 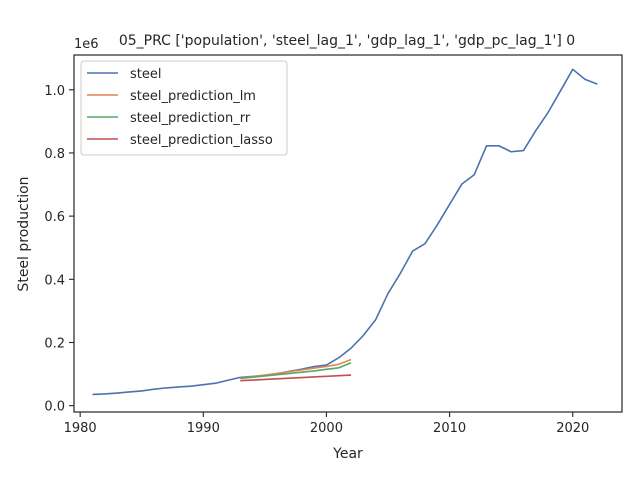 What do you see at coordinates (326, 428) in the screenshot?
I see `x-tick-label: 2000` at bounding box center [326, 428].